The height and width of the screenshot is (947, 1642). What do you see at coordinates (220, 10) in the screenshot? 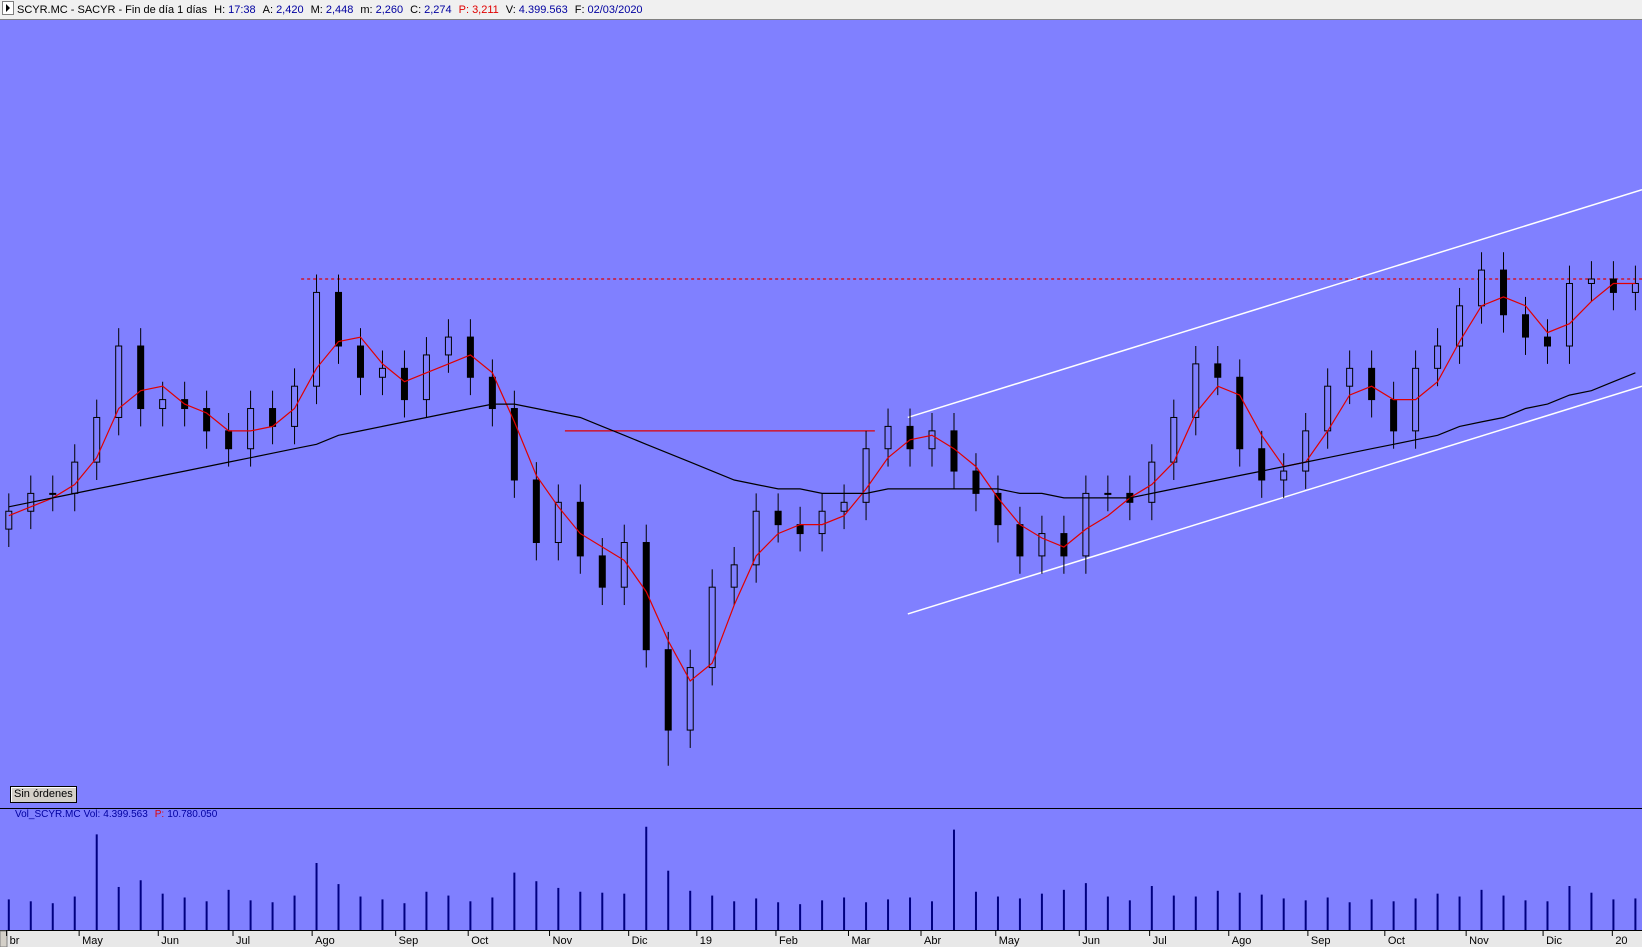
I see `field-label: H:` at bounding box center [220, 10].